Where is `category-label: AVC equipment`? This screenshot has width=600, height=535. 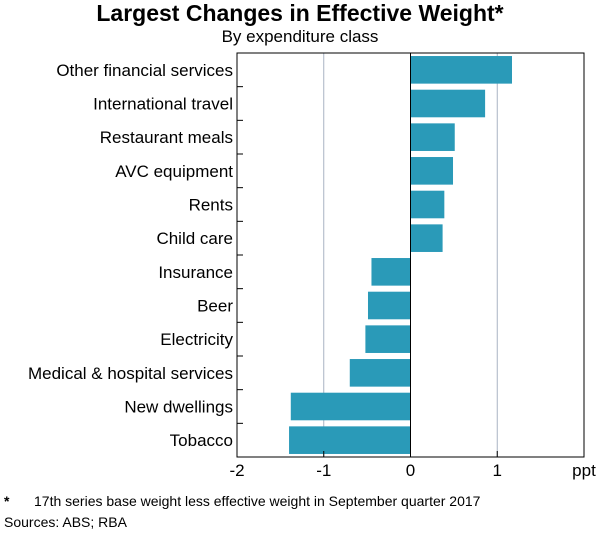 category-label: AVC equipment is located at coordinates (174, 171).